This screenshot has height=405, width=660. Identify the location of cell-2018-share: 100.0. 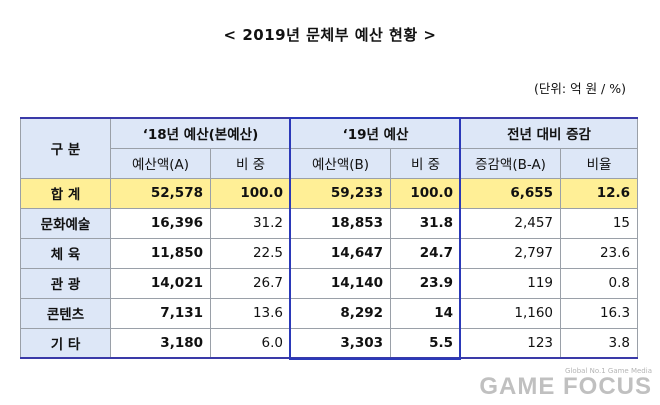
(250, 193).